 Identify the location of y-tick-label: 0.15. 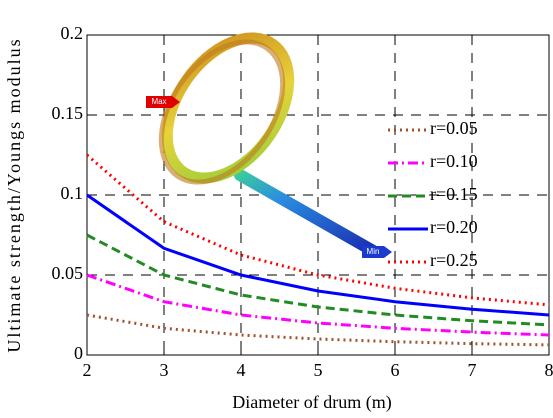
(68, 113).